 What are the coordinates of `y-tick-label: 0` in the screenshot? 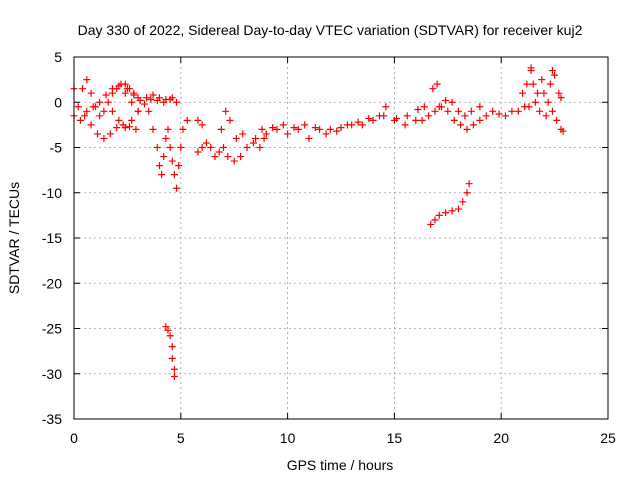 It's located at (58, 102).